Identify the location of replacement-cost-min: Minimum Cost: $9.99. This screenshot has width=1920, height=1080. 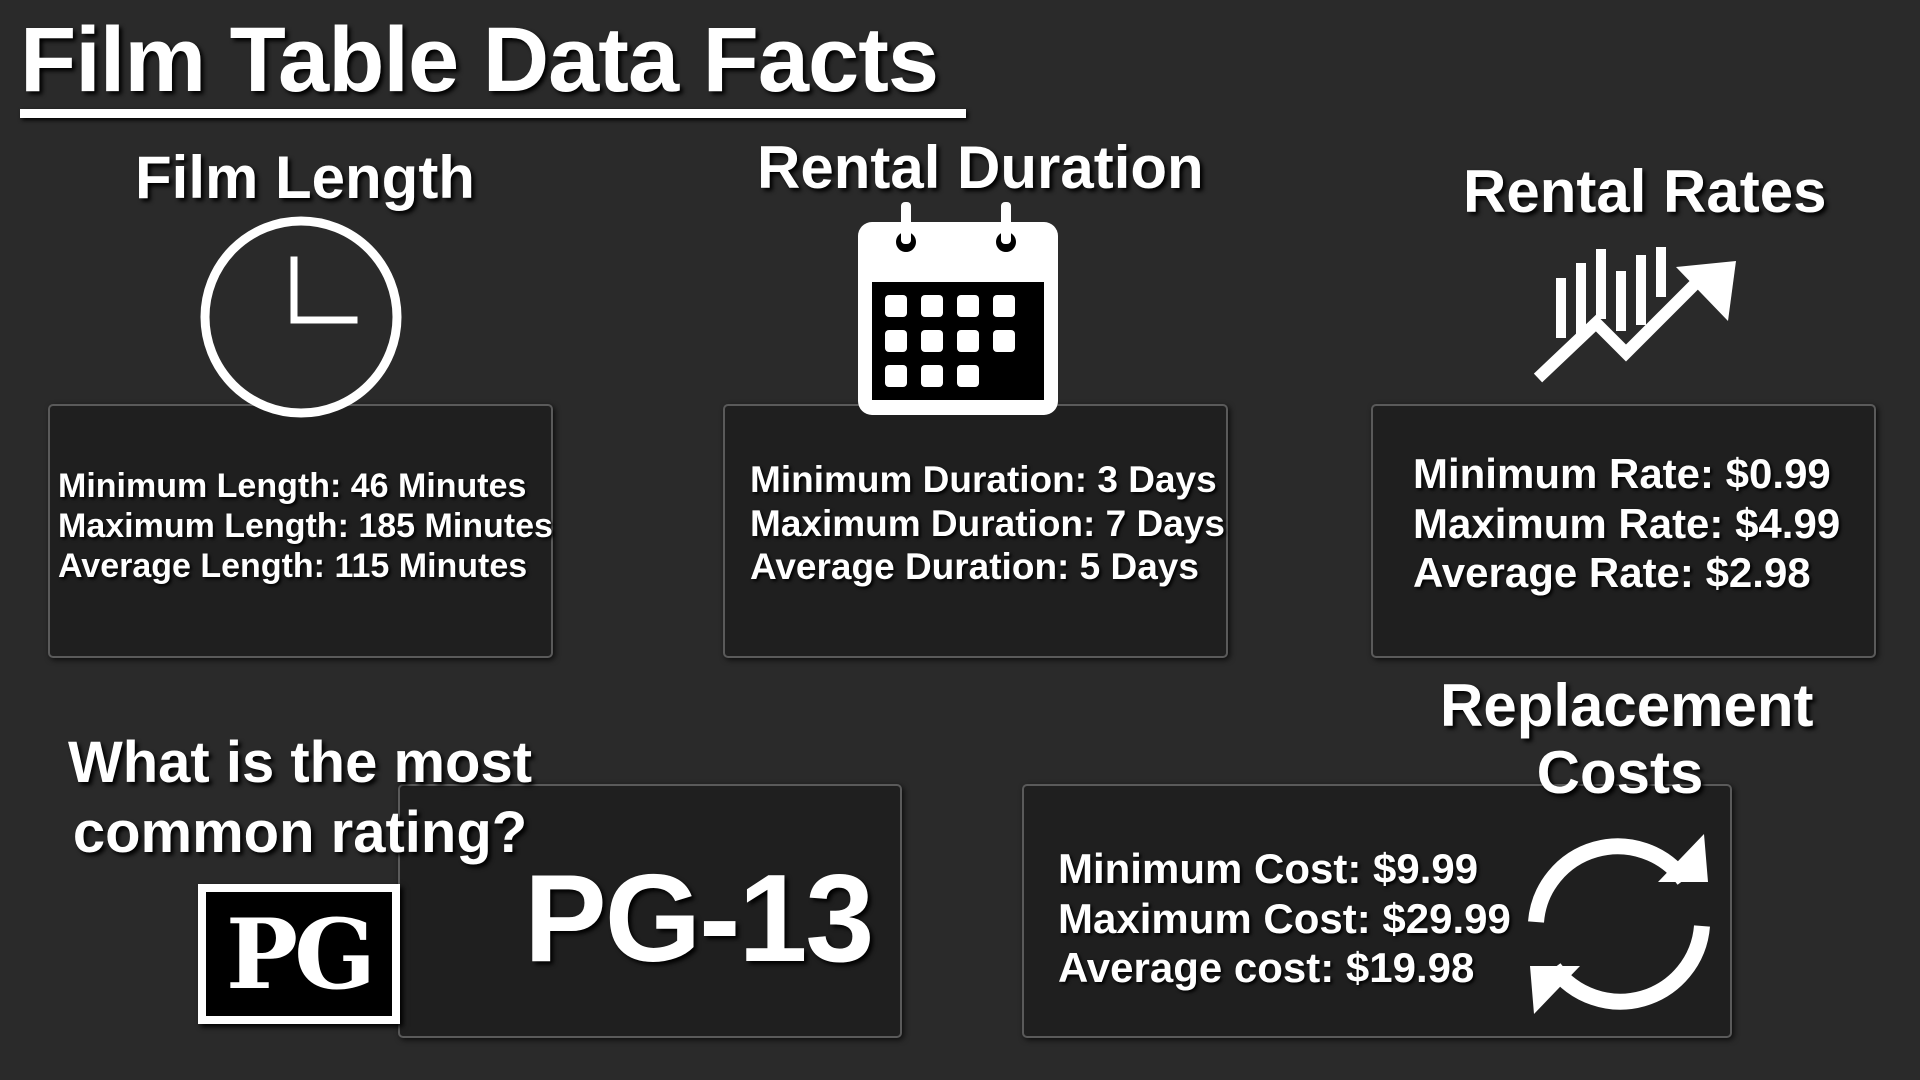
(1268, 868).